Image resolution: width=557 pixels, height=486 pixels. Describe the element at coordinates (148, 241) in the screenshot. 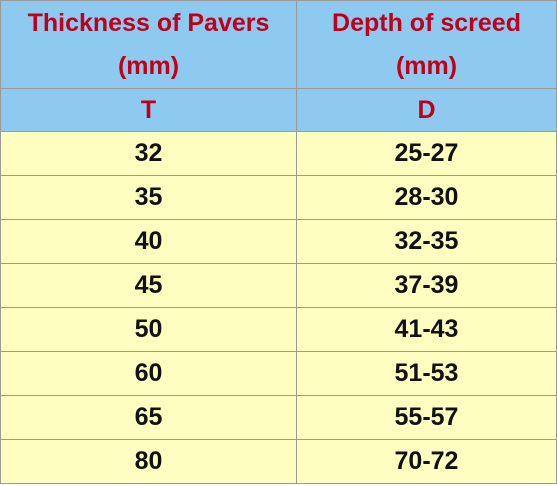

I see `thickness-cell: 40` at that location.